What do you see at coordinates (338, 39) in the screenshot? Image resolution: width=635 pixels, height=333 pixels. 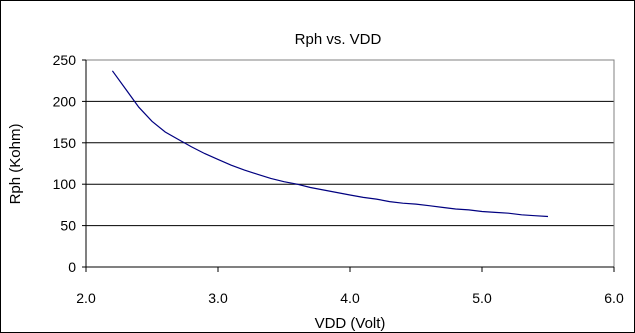 I see `chart-title: Rph vs. VDD` at bounding box center [338, 39].